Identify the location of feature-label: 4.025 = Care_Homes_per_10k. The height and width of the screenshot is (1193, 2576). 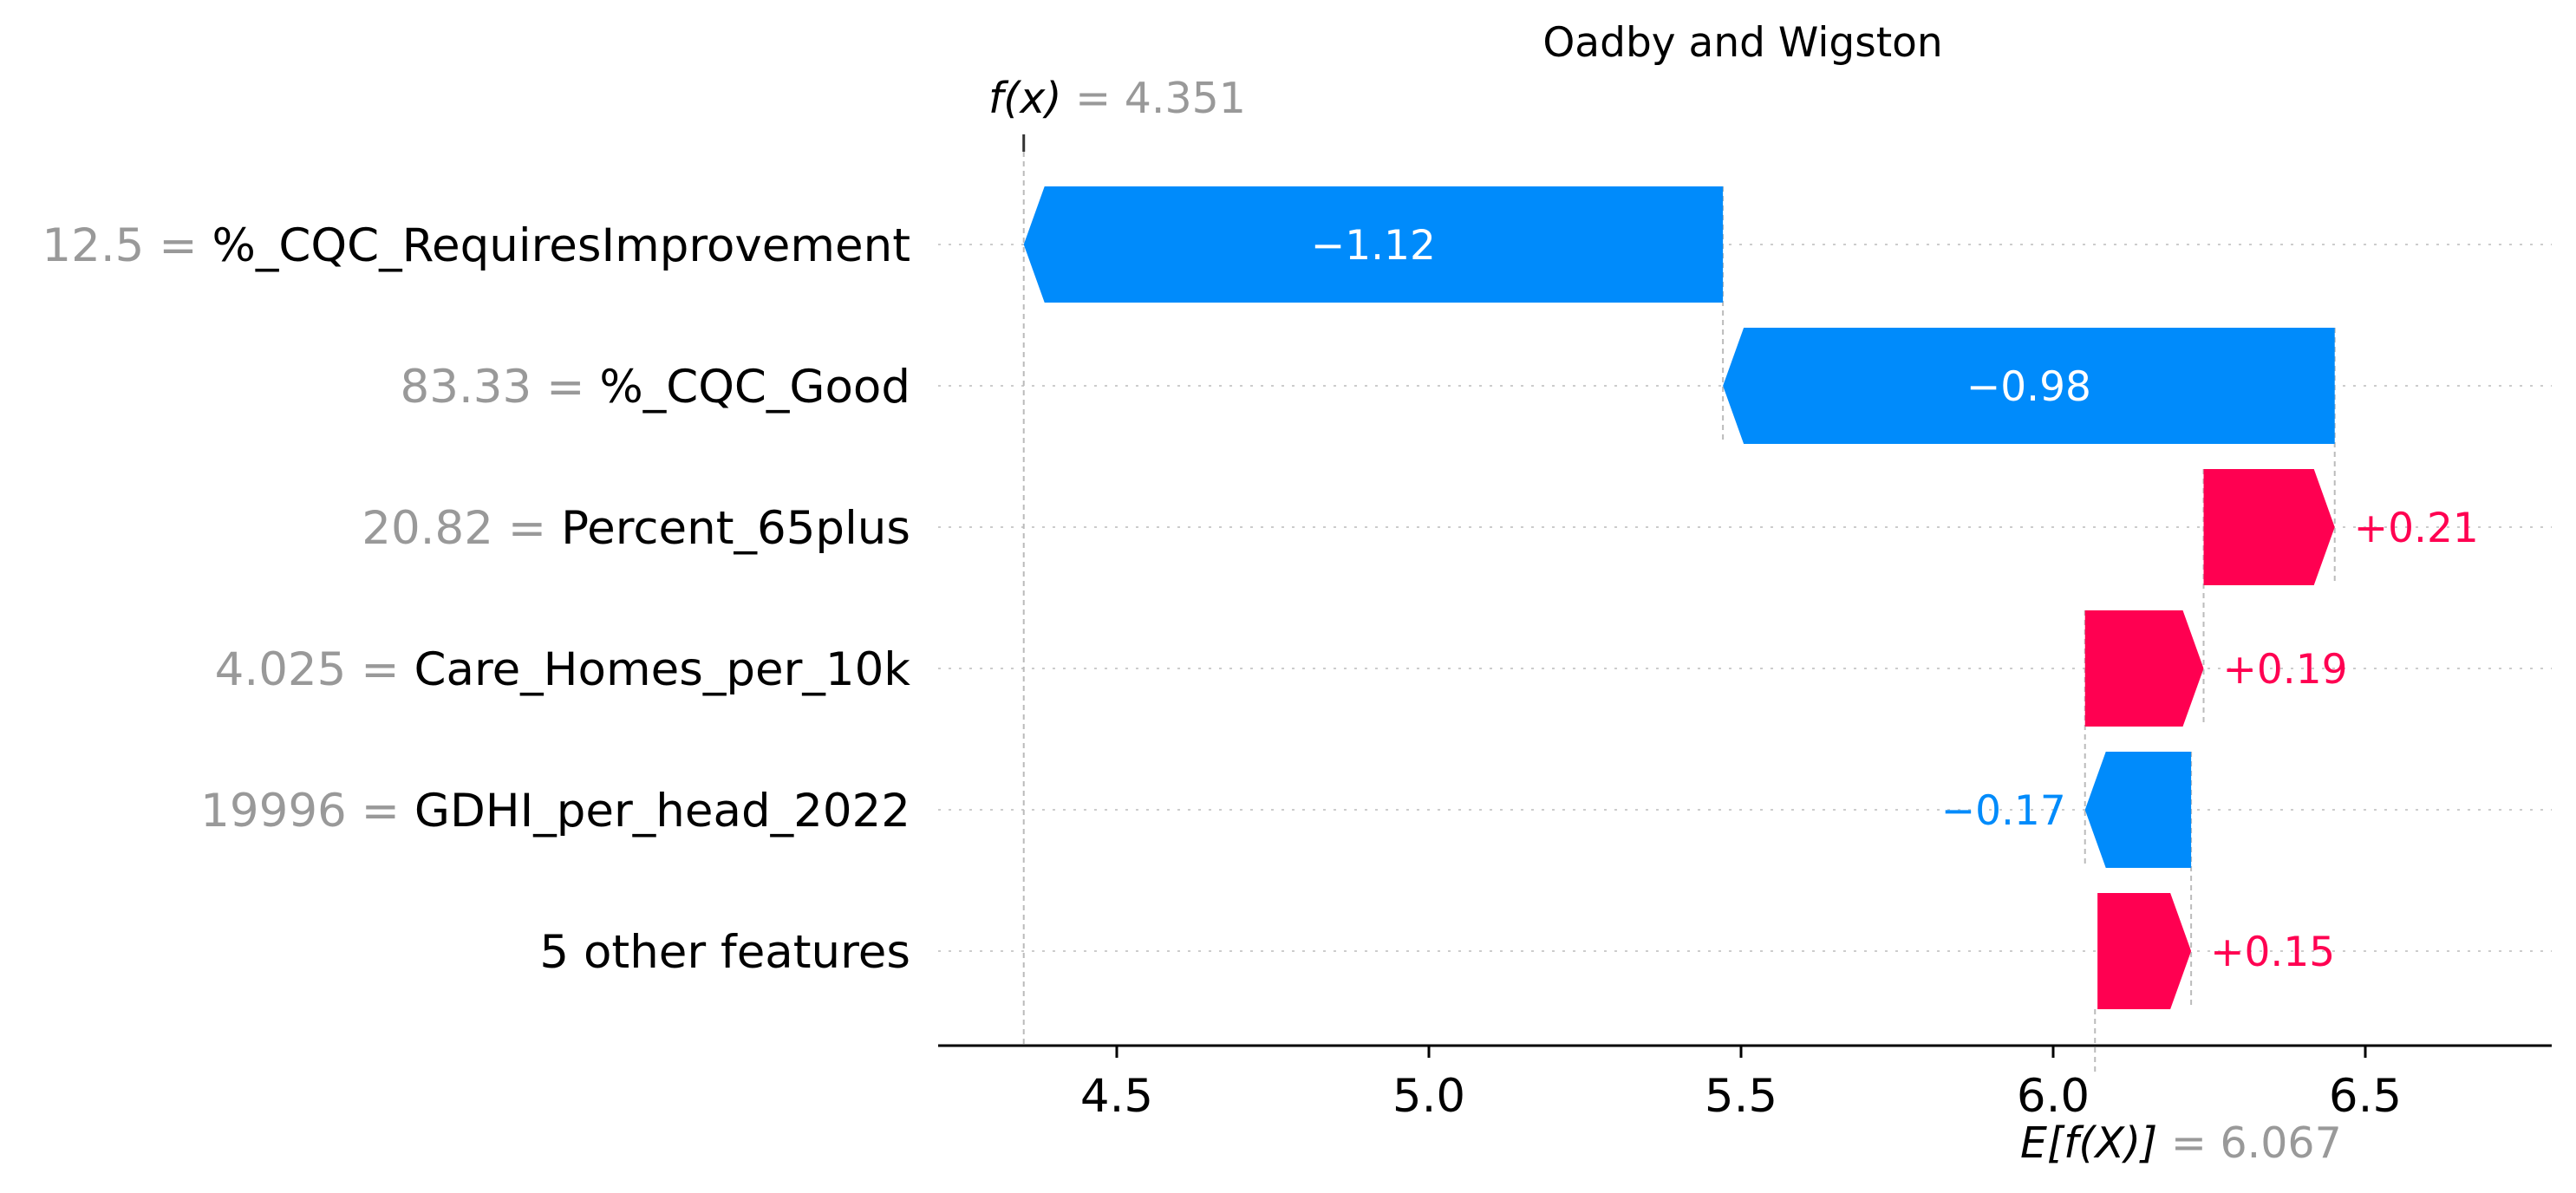
(563, 670).